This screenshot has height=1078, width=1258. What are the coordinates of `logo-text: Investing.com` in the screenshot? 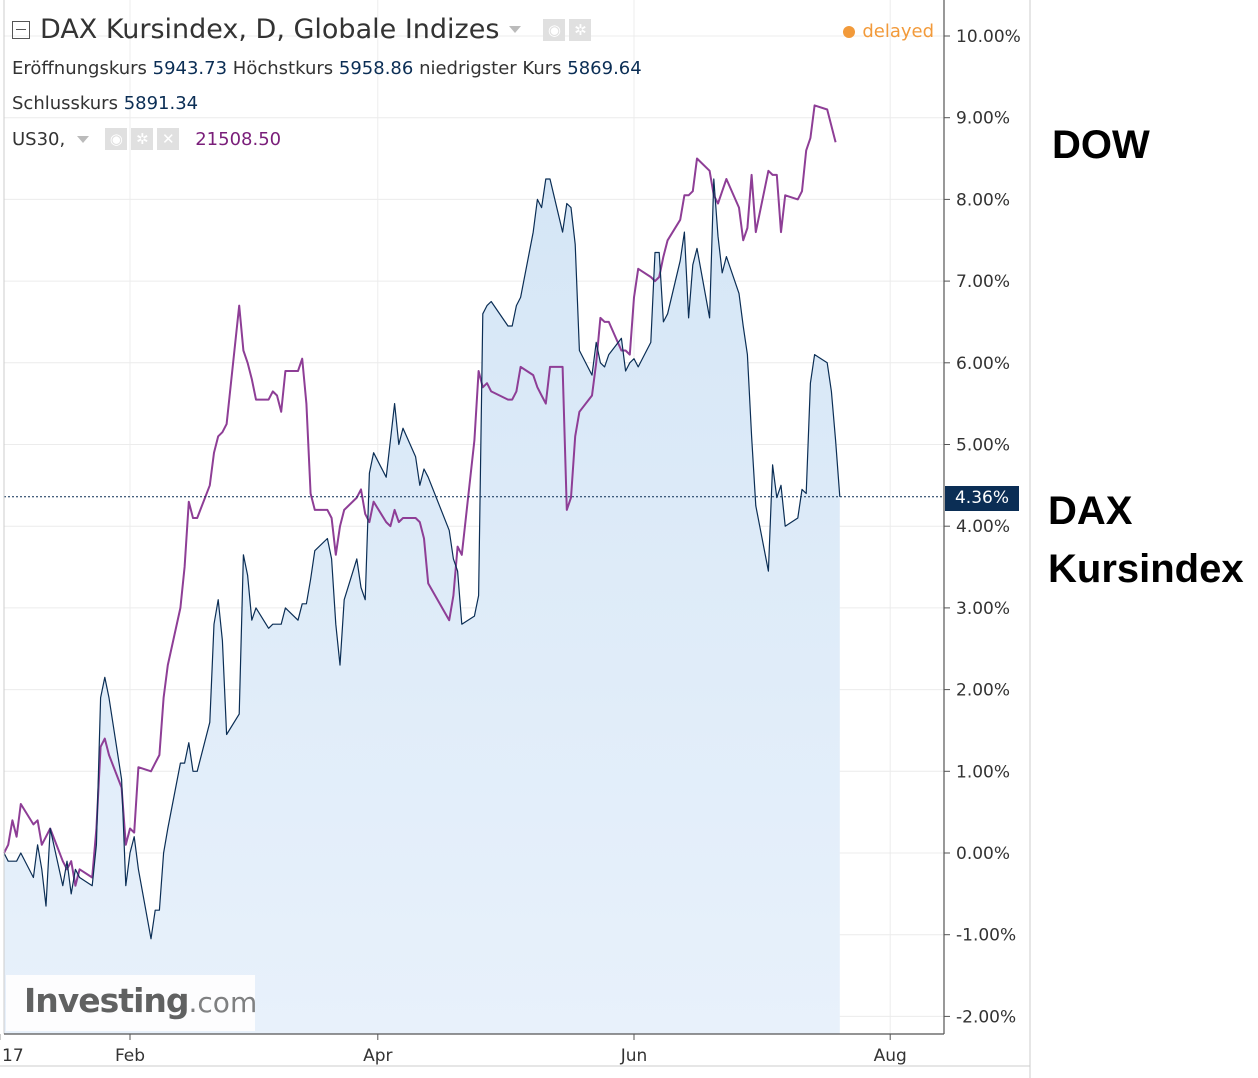 It's located at (140, 1000).